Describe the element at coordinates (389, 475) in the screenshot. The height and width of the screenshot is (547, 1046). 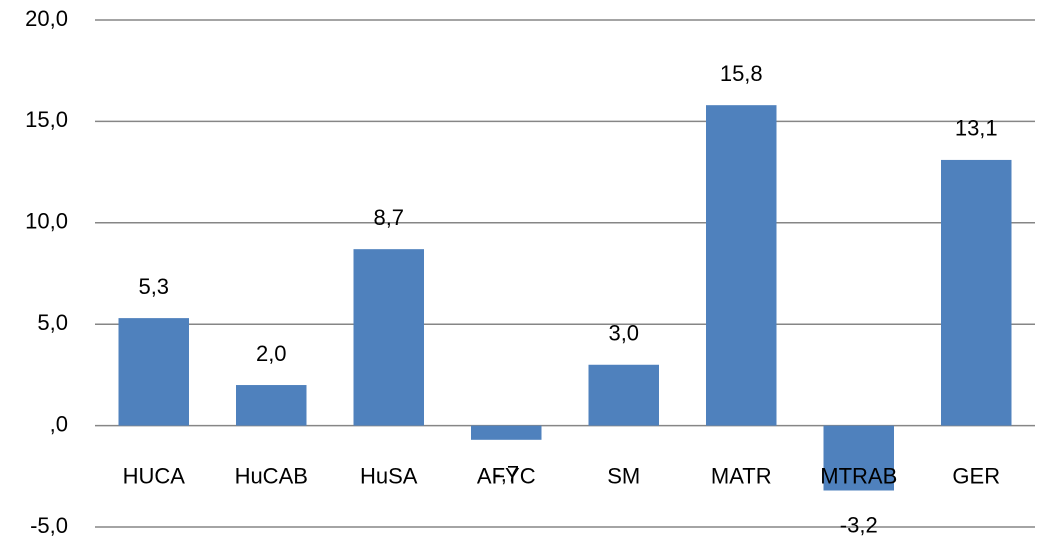
I see `x-tick-label: HuSA` at that location.